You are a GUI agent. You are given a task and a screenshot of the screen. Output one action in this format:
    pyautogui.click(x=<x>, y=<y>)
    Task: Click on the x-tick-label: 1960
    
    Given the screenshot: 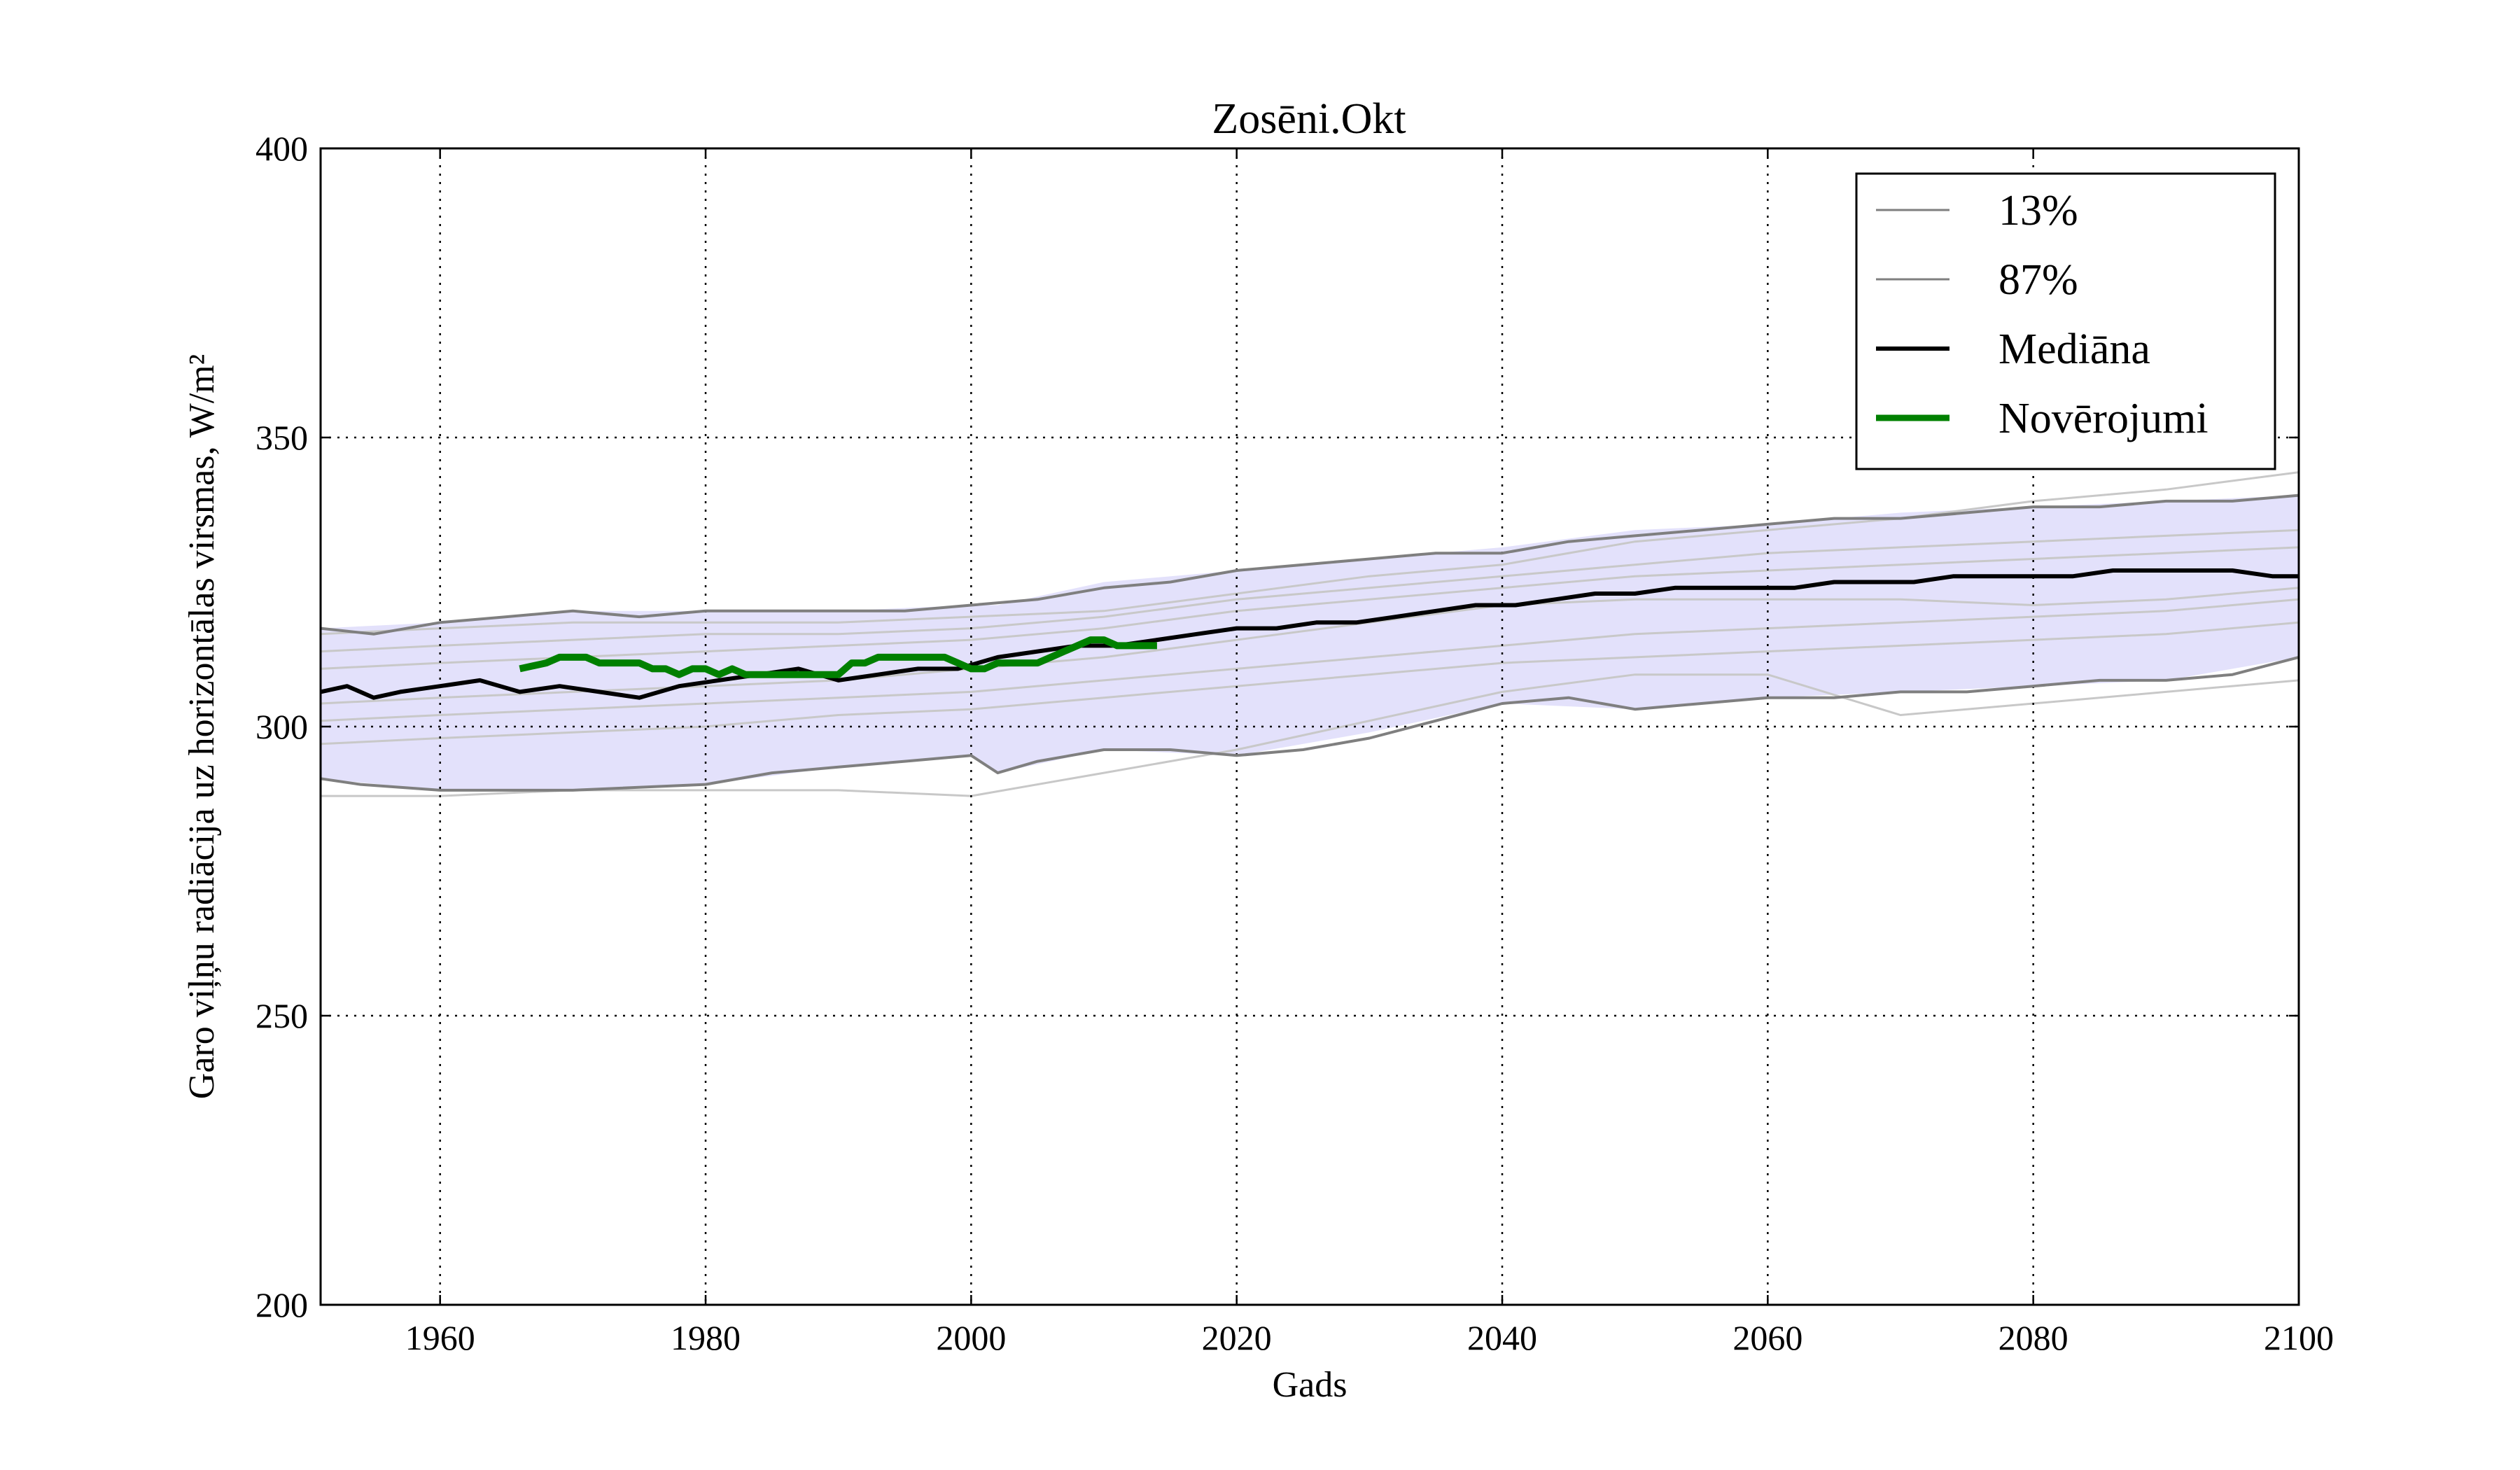 What is the action you would take?
    pyautogui.click(x=440, y=1337)
    